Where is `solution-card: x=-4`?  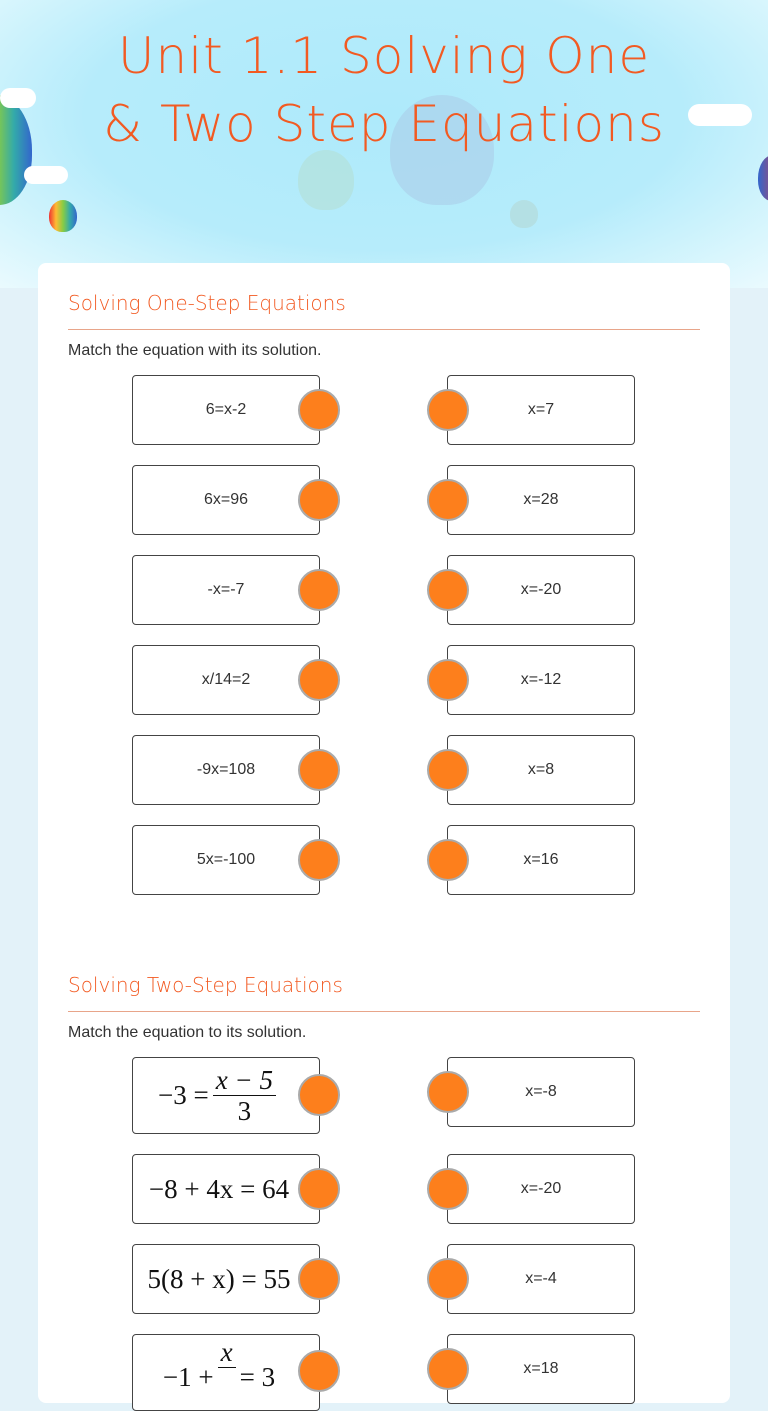 solution-card: x=-4 is located at coordinates (541, 1279).